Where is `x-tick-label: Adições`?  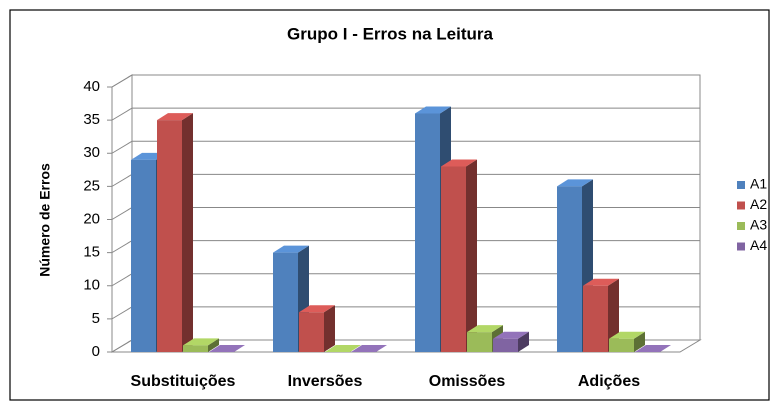 x-tick-label: Adições is located at coordinates (609, 381).